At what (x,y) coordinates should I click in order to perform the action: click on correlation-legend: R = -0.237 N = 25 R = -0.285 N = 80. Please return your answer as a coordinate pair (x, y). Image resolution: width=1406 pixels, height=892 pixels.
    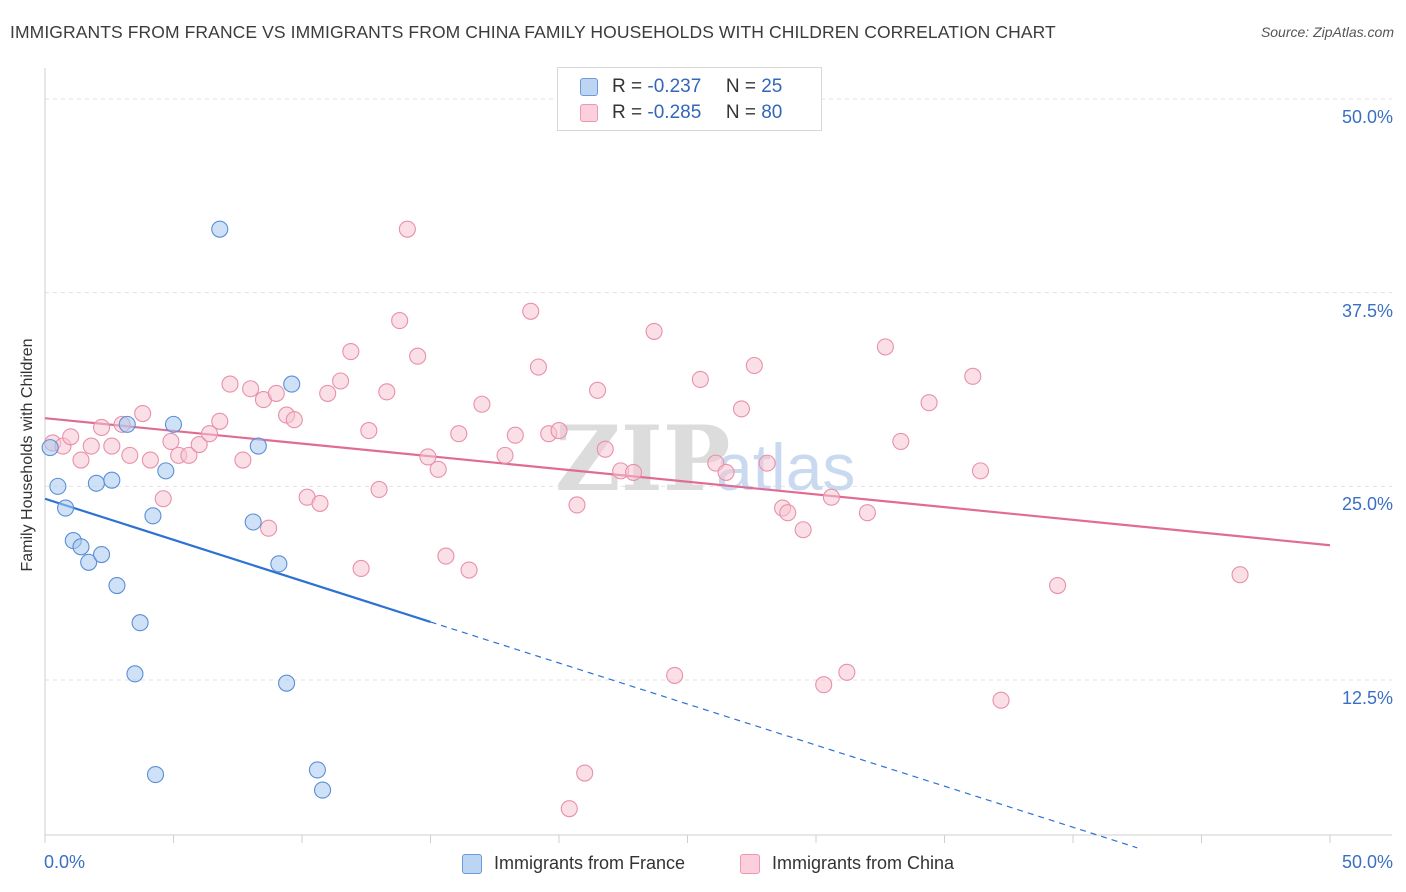
    Looking at the image, I should click on (689, 99).